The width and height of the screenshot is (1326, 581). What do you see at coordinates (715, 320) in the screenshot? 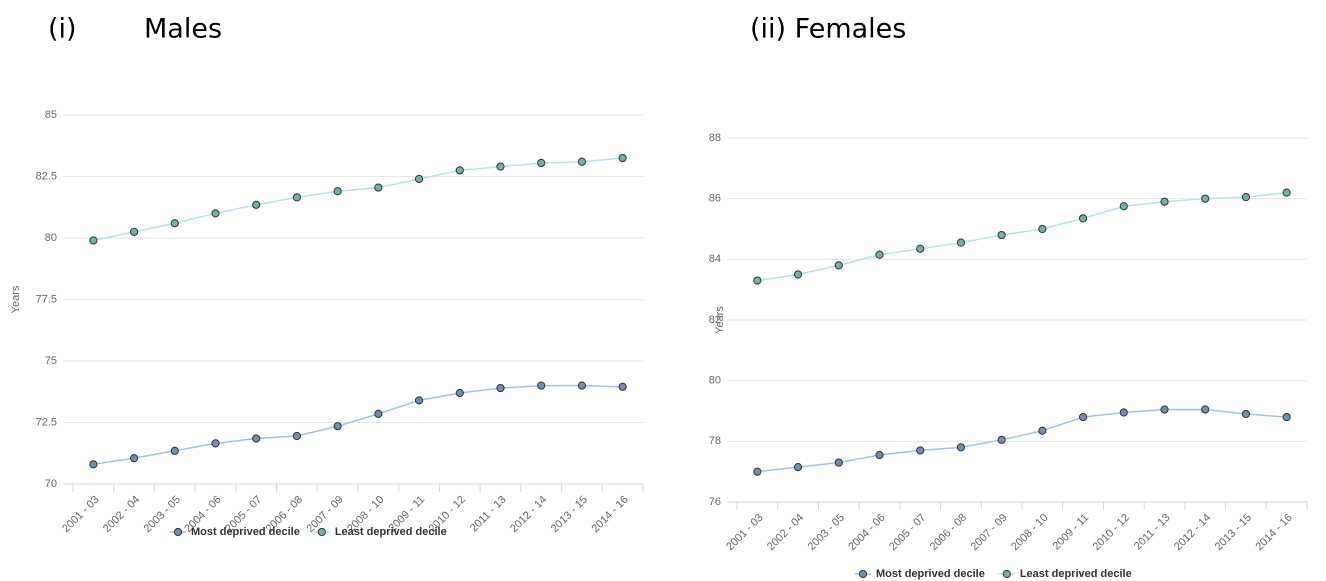
I see `y-tick-label: 82` at bounding box center [715, 320].